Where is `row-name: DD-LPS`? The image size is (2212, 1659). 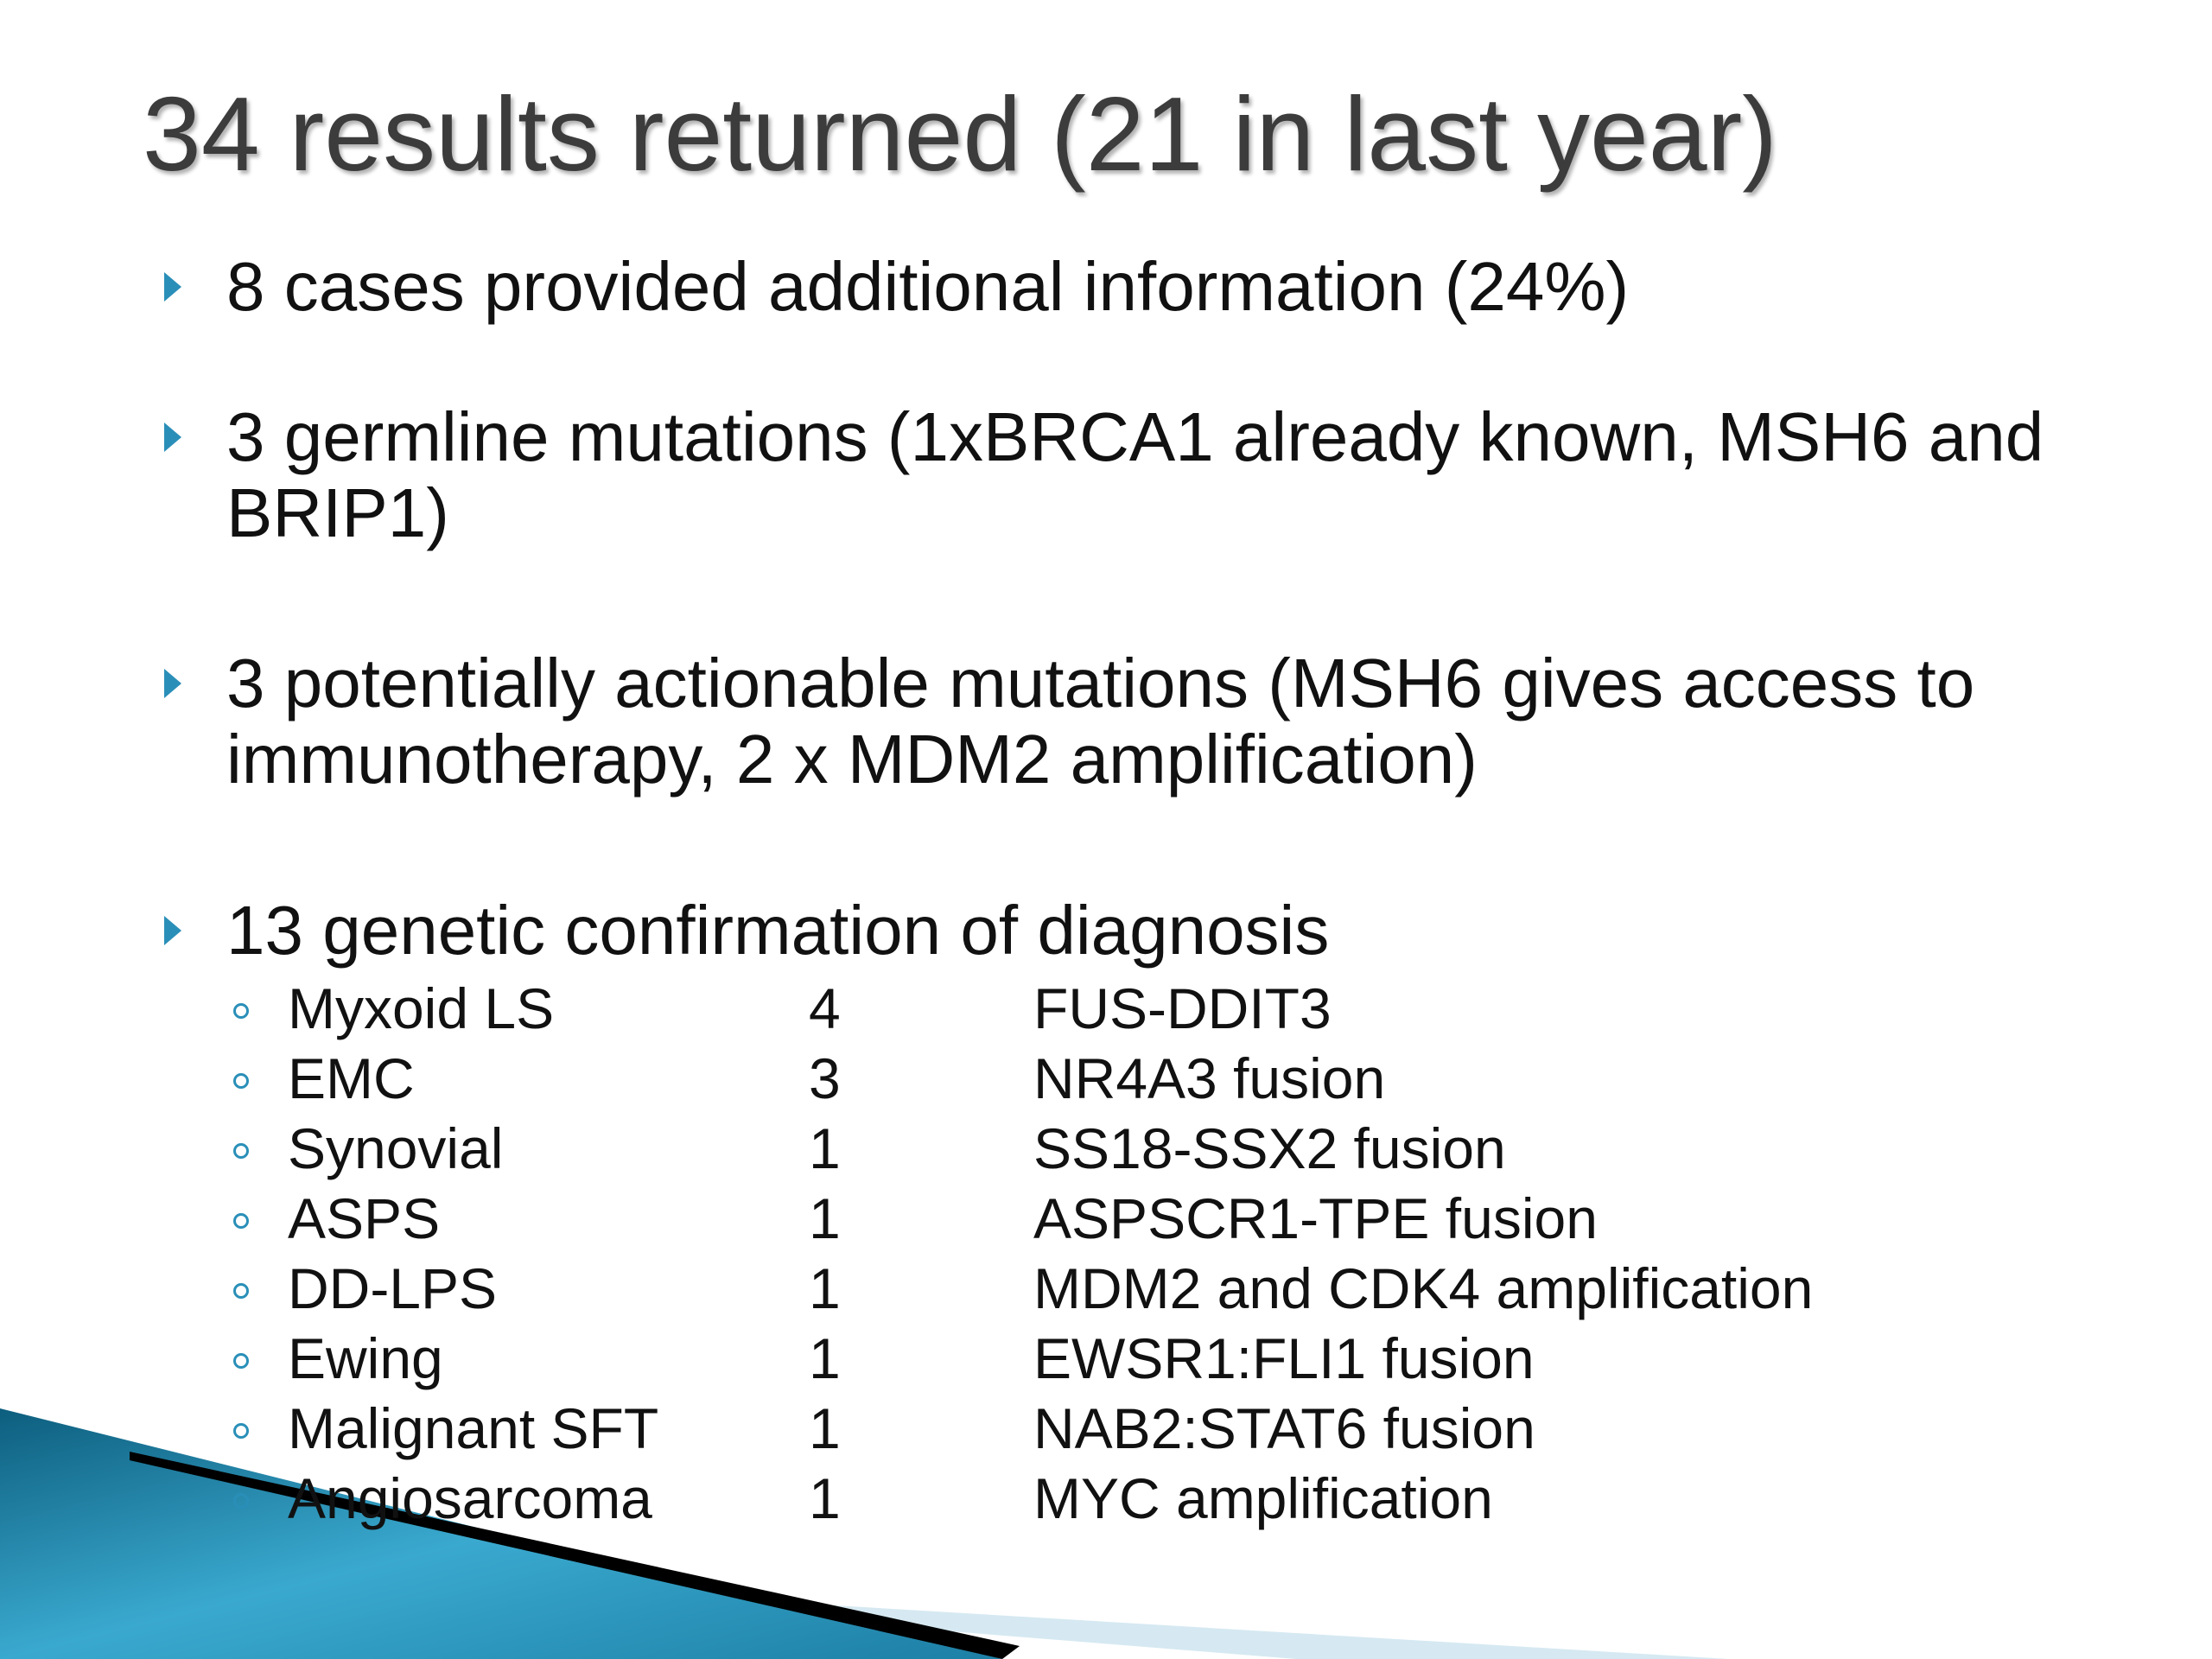 row-name: DD-LPS is located at coordinates (393, 1288).